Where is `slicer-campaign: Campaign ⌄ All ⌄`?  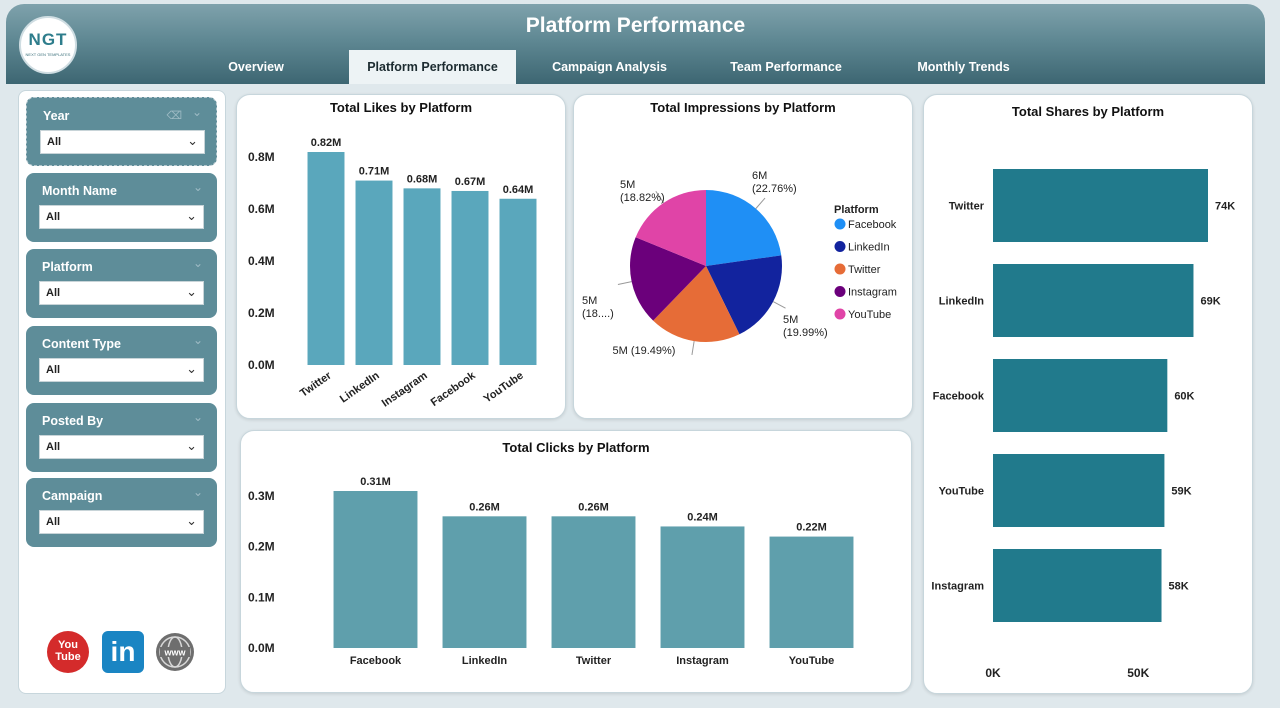
slicer-campaign: Campaign ⌄ All ⌄ is located at coordinates (121, 512).